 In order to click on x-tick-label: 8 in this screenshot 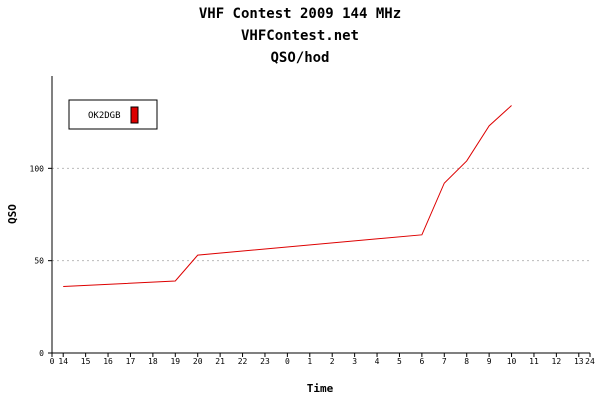, I will do `click(466, 361)`.